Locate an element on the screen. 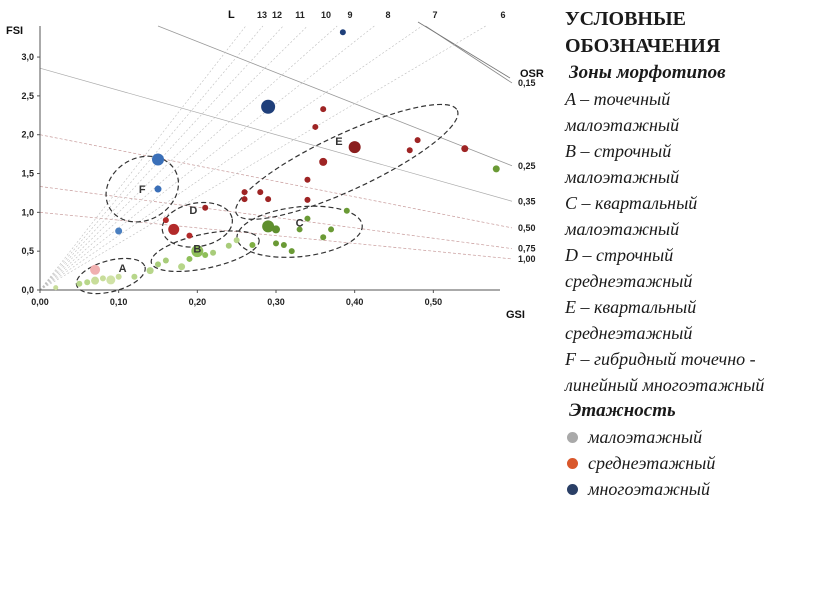 The image size is (821, 614). legend-zone-line: D – строчный is located at coordinates (619, 255).